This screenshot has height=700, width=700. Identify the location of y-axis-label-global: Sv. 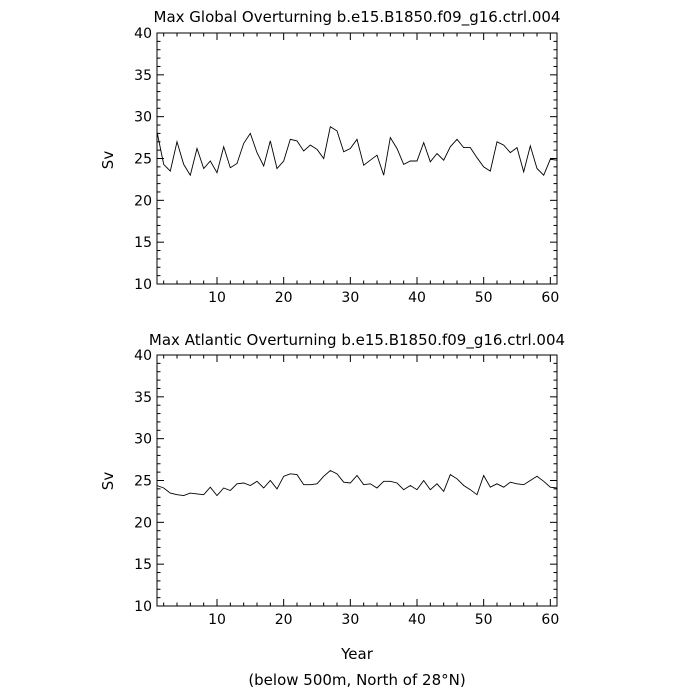
(108, 160).